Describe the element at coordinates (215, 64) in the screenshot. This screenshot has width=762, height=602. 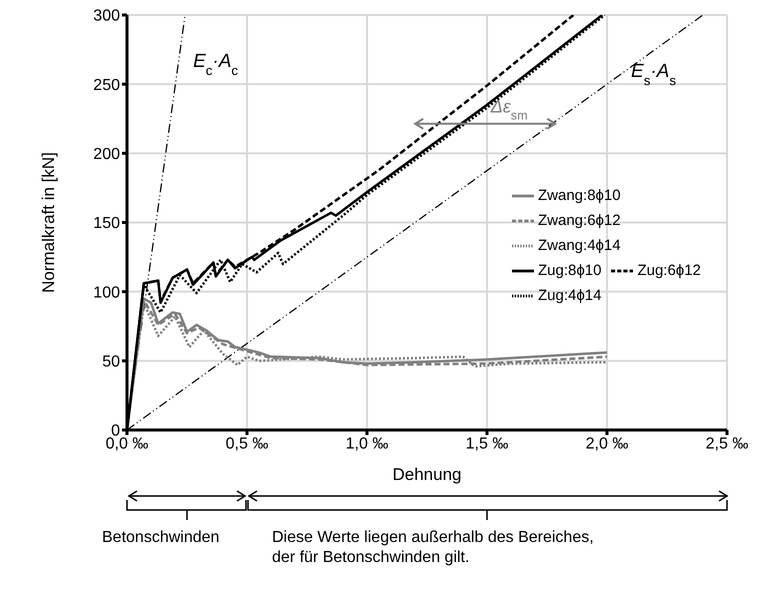
I see `series-label: E$_{c}$·A$_{c}$` at that location.